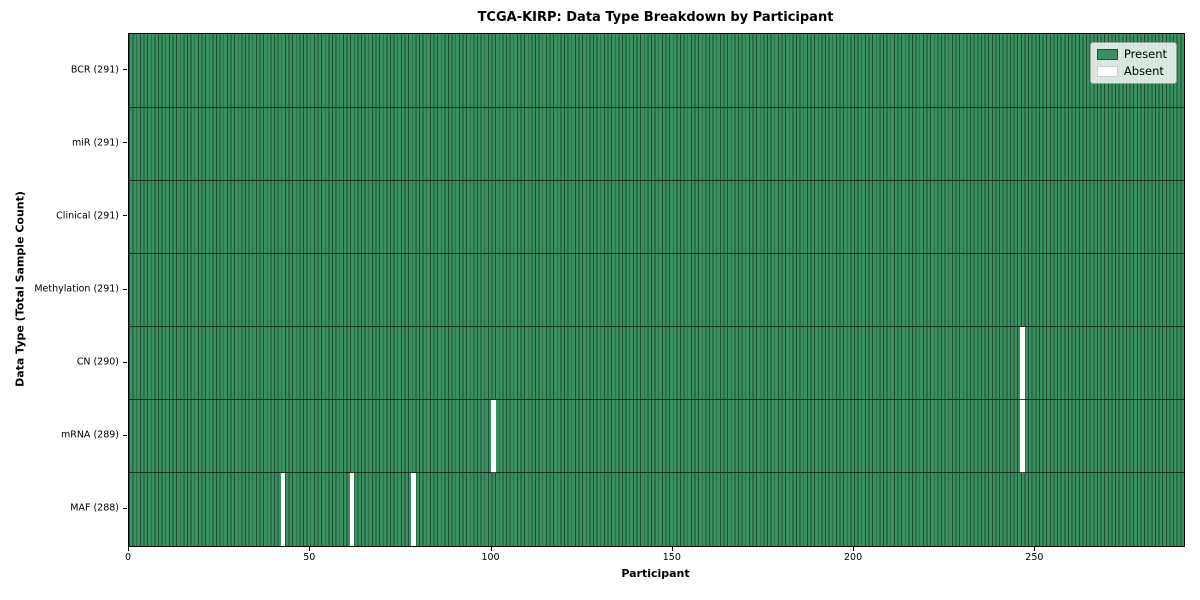 The width and height of the screenshot is (1200, 600). What do you see at coordinates (1133, 63) in the screenshot?
I see `legend: Present Absent` at bounding box center [1133, 63].